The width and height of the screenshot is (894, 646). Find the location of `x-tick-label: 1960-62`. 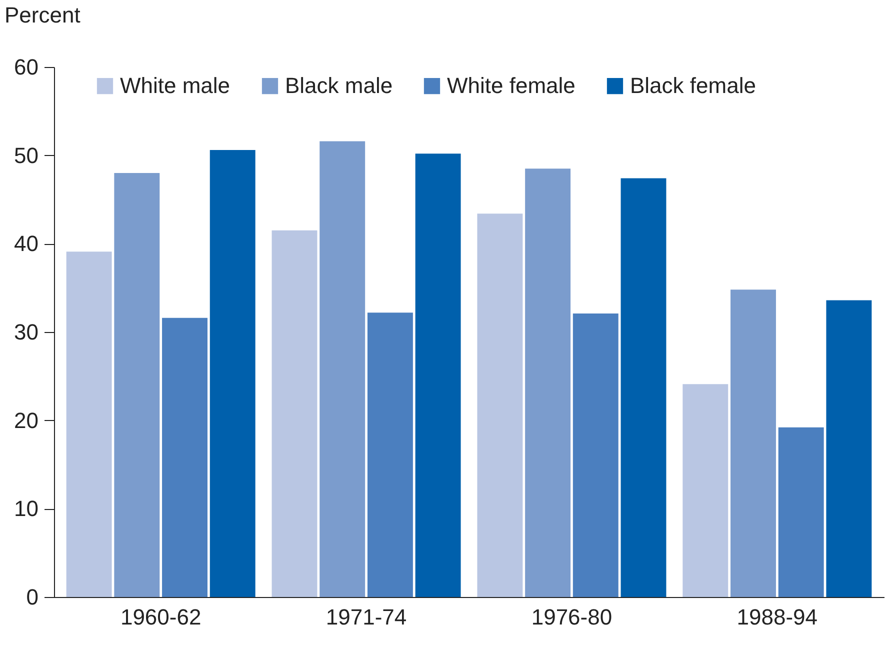

x-tick-label: 1960-62 is located at coordinates (161, 617).